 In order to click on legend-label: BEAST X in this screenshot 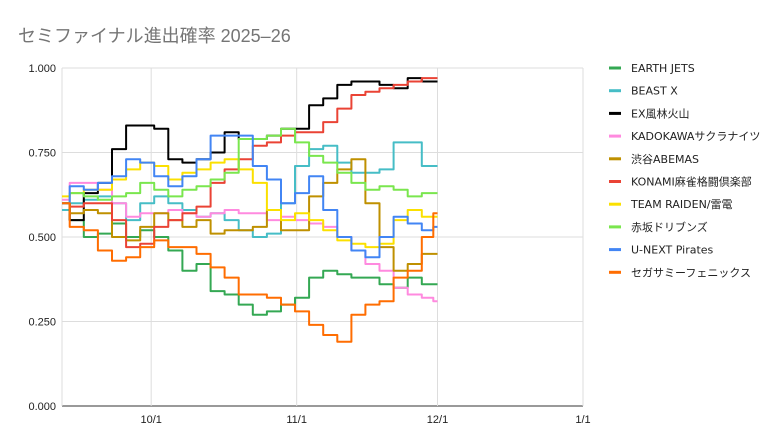, I will do `click(654, 91)`.